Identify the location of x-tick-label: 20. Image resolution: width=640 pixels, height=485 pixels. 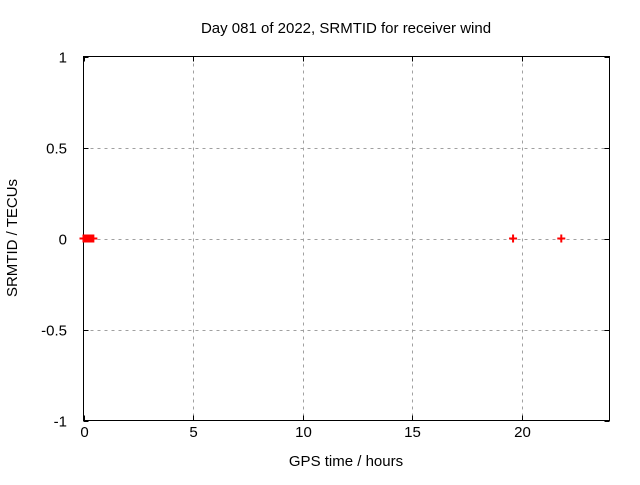
(522, 432).